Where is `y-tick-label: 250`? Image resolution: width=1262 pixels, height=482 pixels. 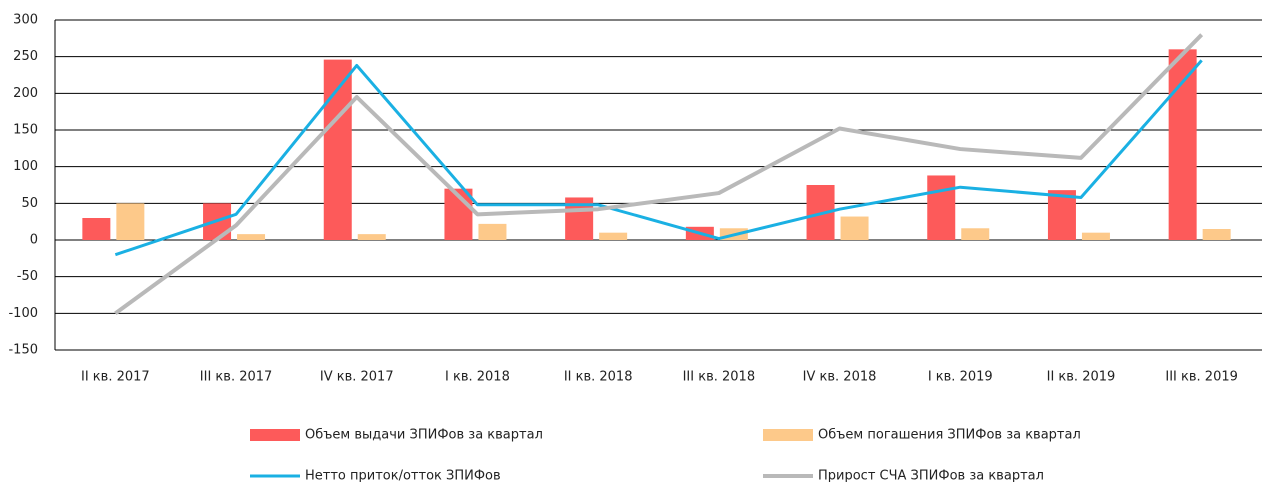
y-tick-label: 250 is located at coordinates (25, 56).